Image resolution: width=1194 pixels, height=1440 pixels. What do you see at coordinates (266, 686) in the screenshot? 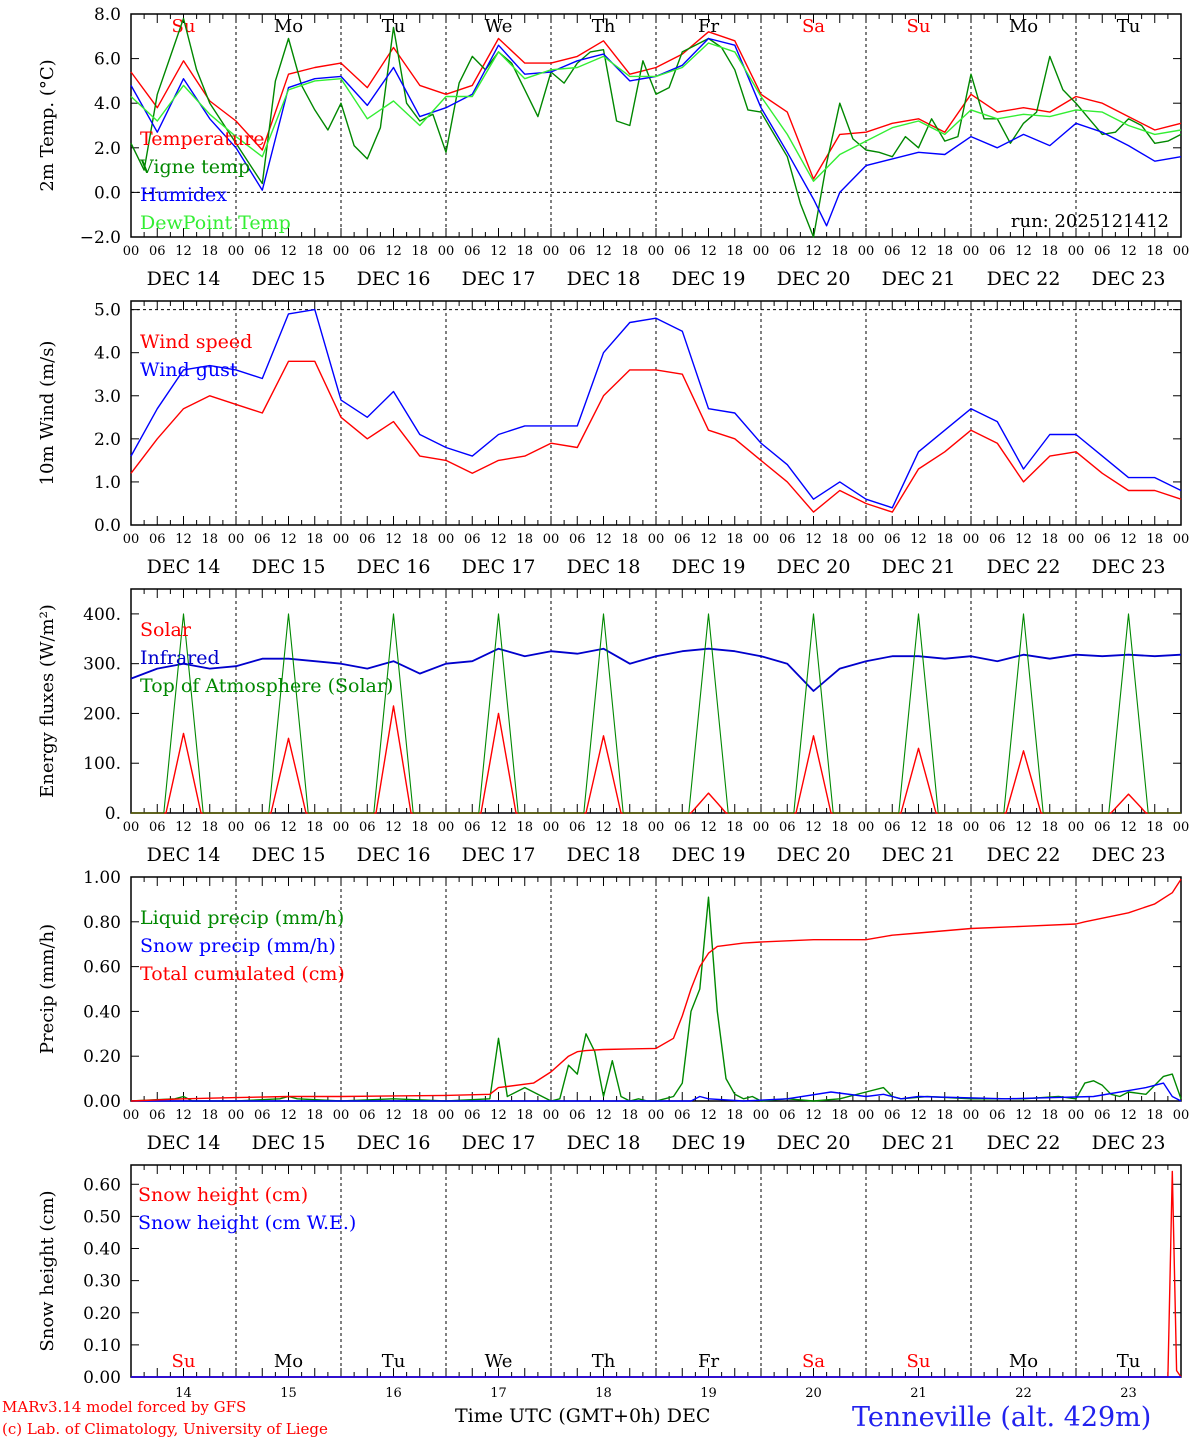
I see `legend-entry: Top of Atmosphere (Solar)` at bounding box center [266, 686].